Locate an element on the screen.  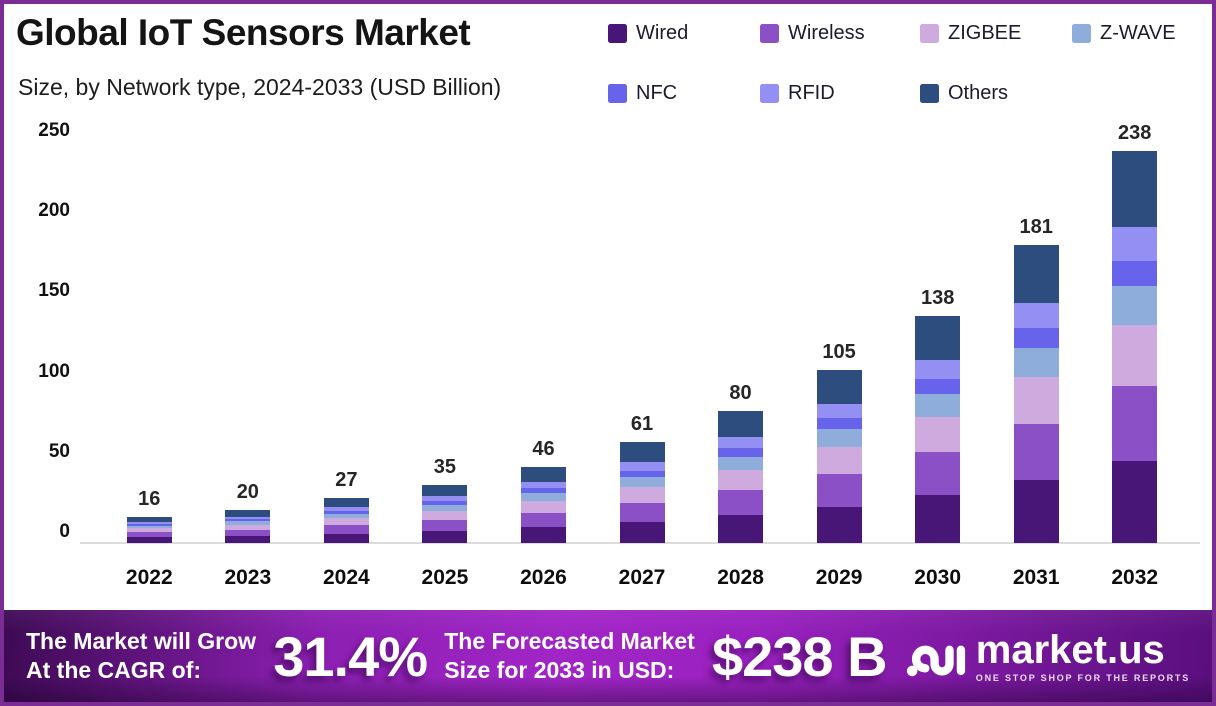
bar-group-2022: 16 2022 is located at coordinates (149, 360).